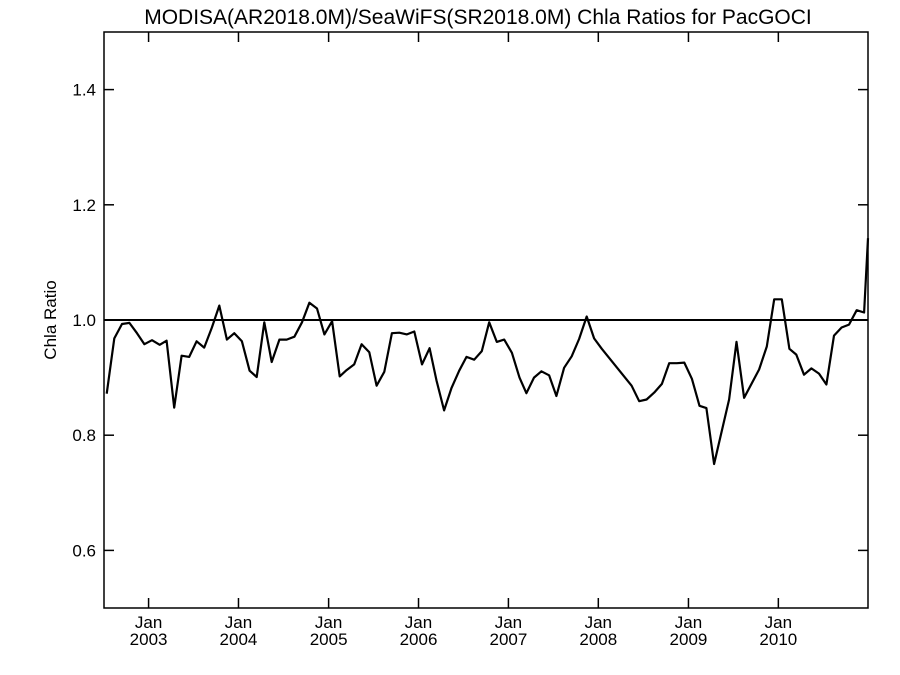 The height and width of the screenshot is (675, 900). I want to click on x-tick-year: 2004, so click(239, 639).